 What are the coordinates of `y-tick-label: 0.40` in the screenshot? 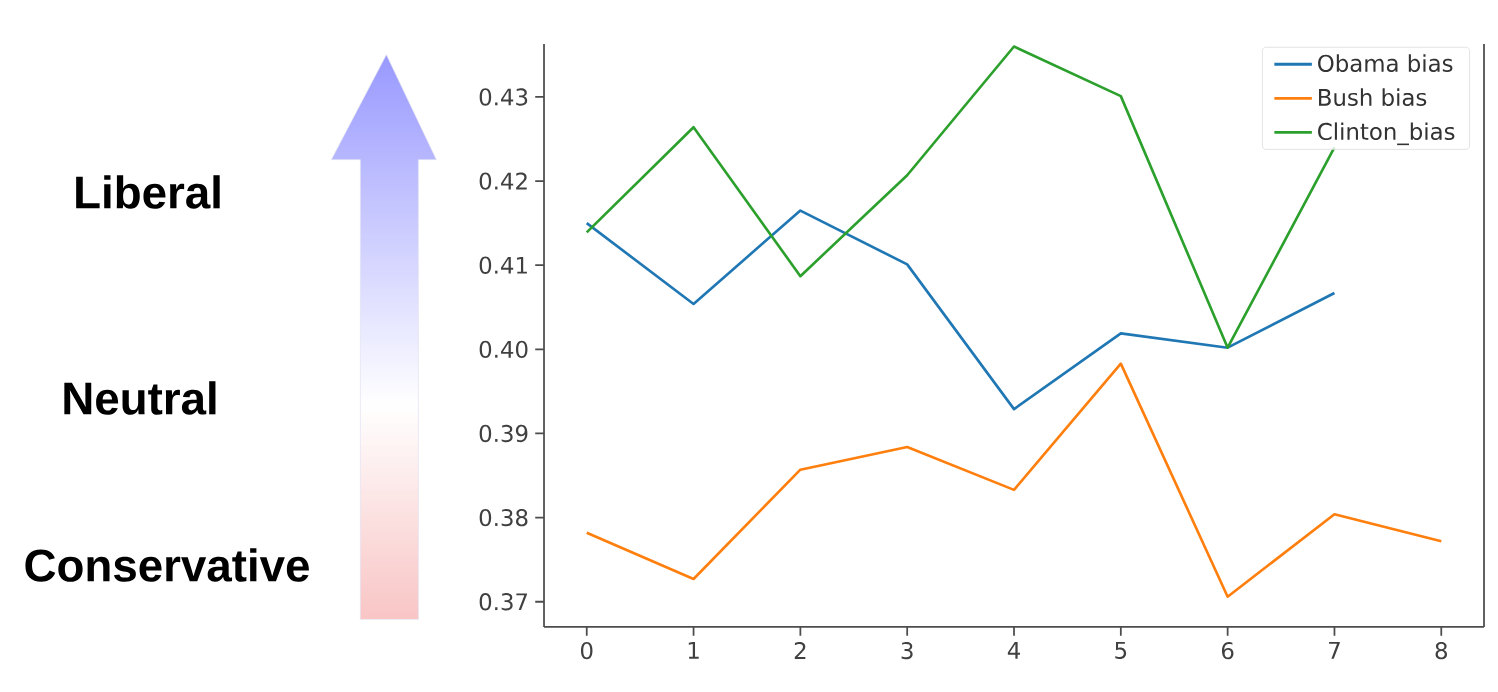 It's located at (503, 349).